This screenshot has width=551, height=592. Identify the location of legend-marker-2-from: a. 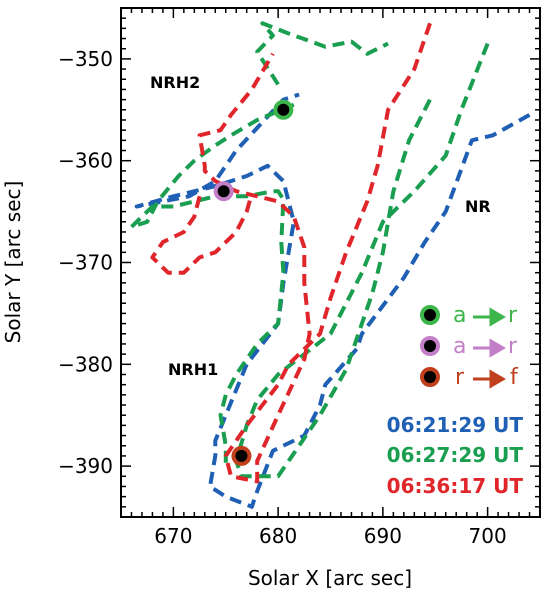
(459, 346).